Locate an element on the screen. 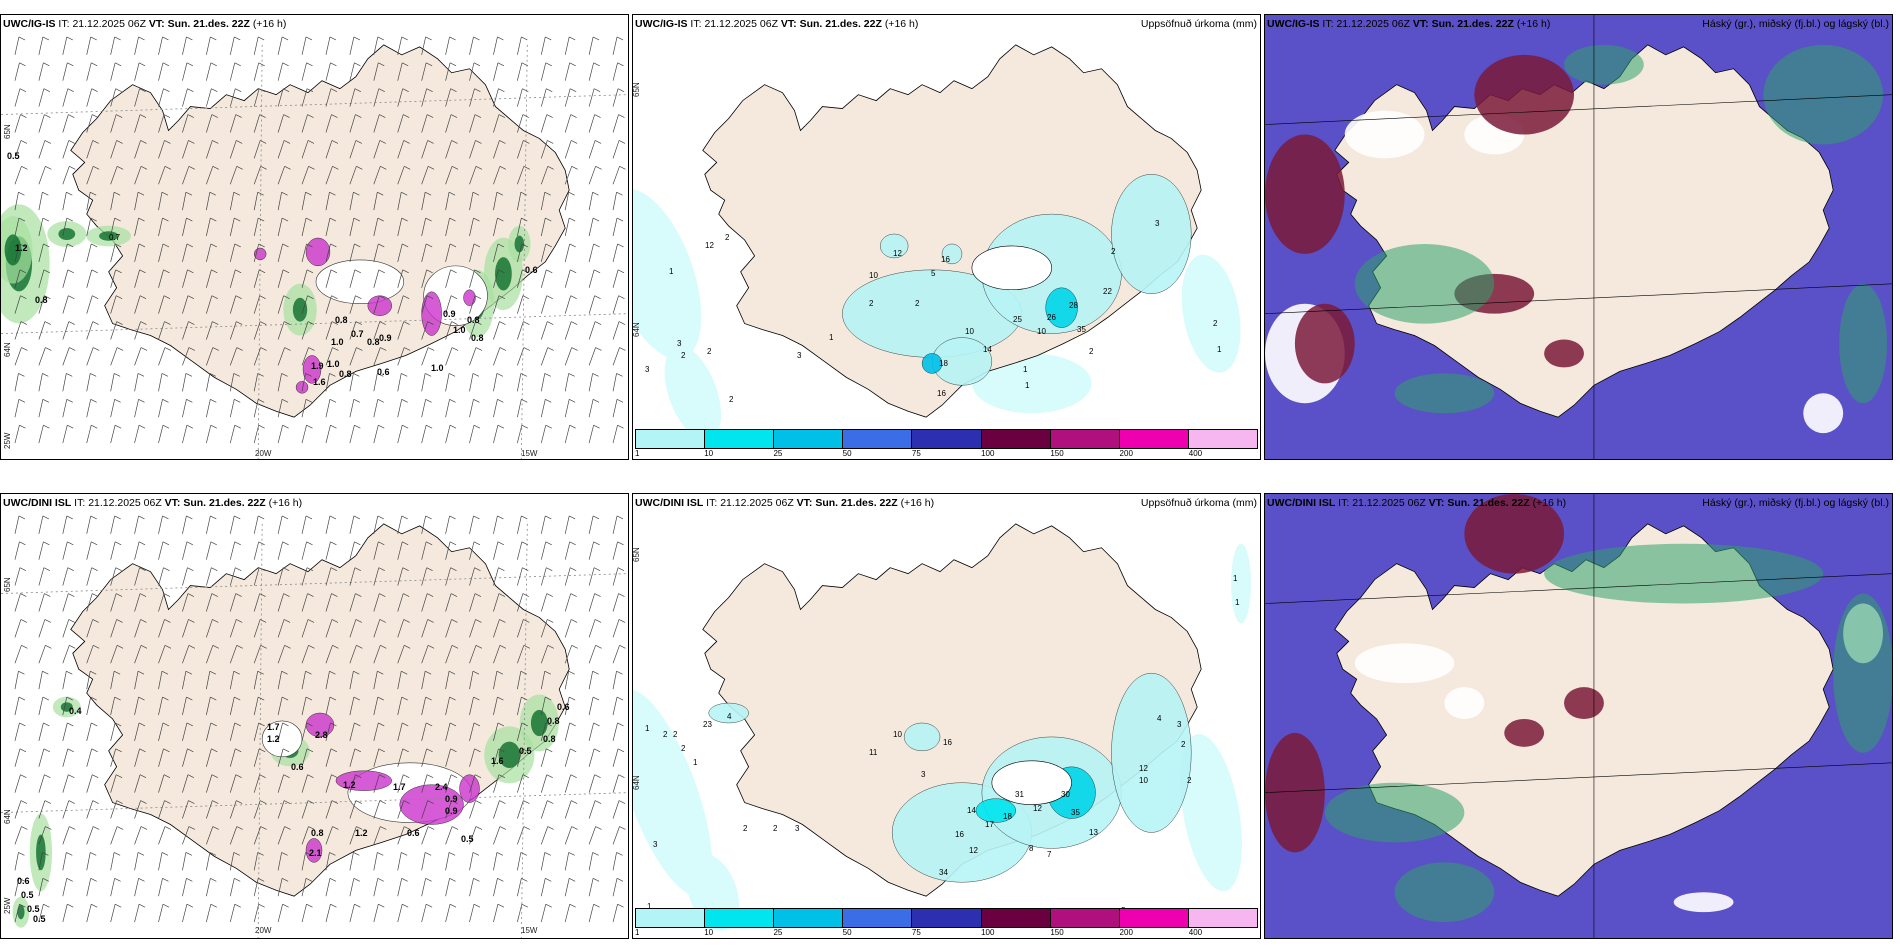  map-precip-igis is located at coordinates (937, 242).